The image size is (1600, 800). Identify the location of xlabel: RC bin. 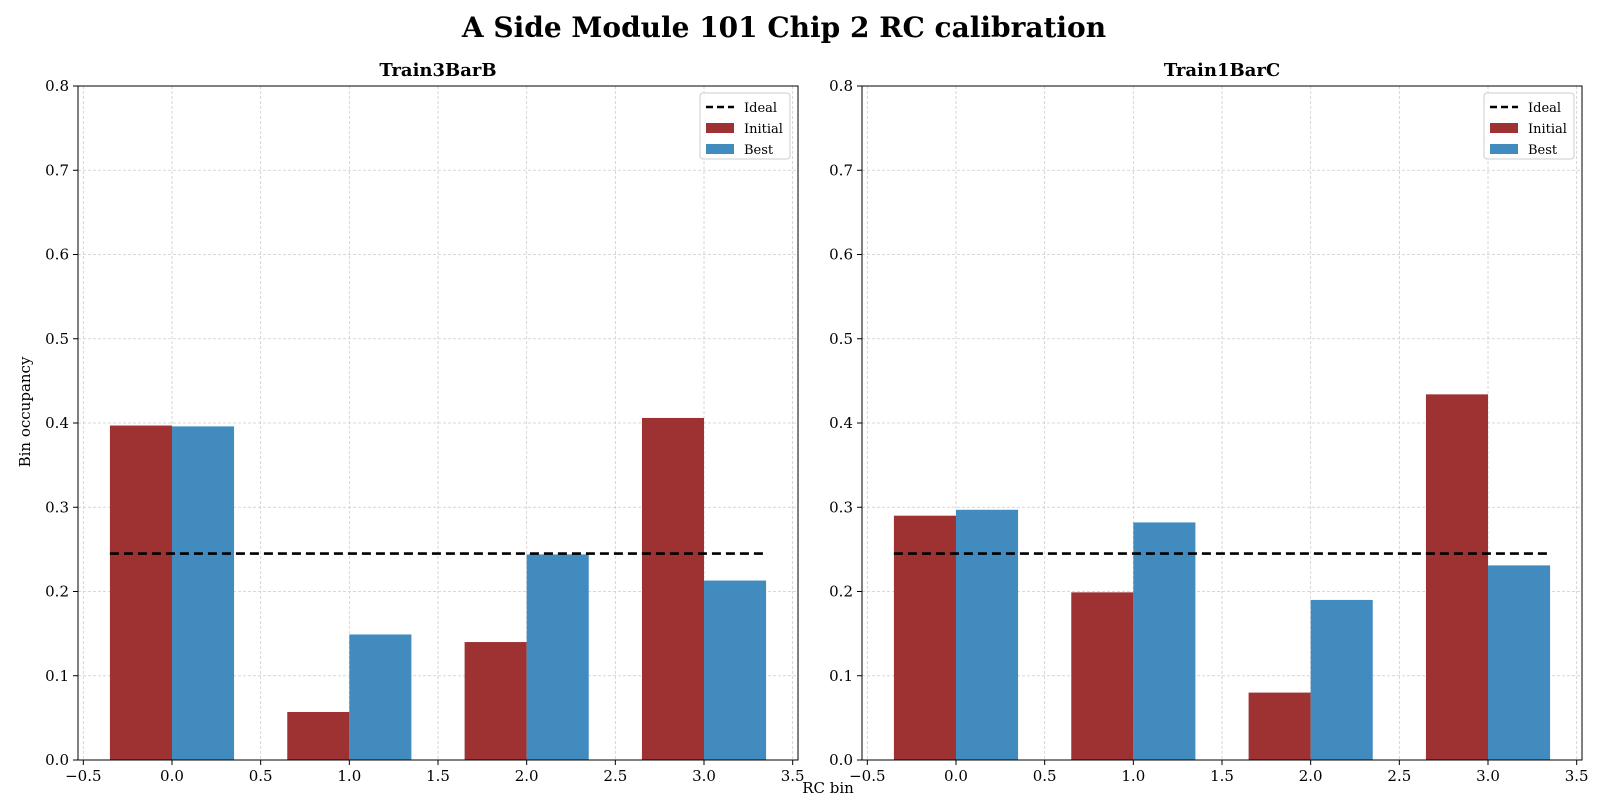
(828, 788).